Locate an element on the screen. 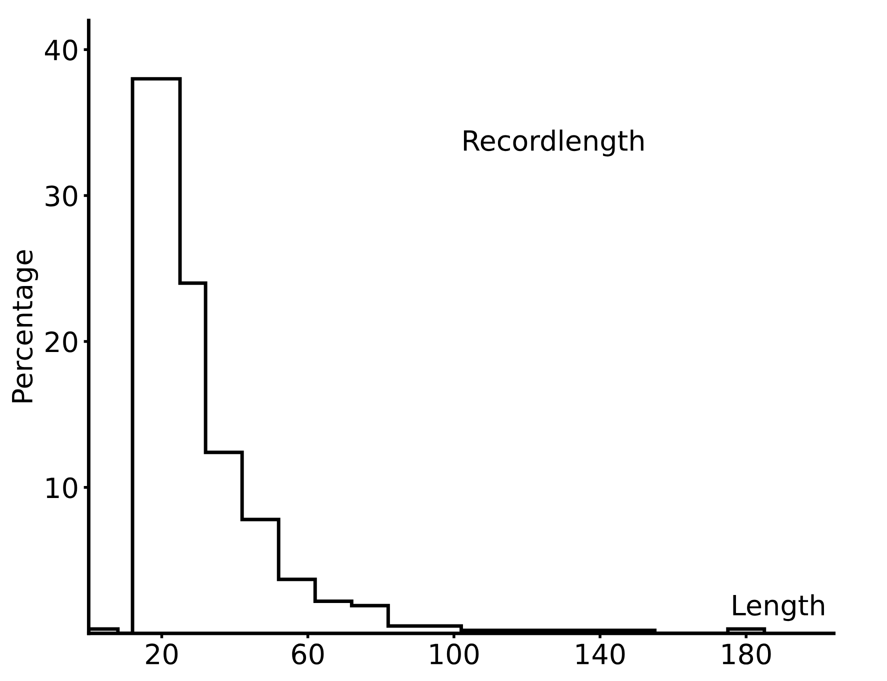 This screenshot has height=681, width=887. annotation: Recordlength is located at coordinates (554, 143).